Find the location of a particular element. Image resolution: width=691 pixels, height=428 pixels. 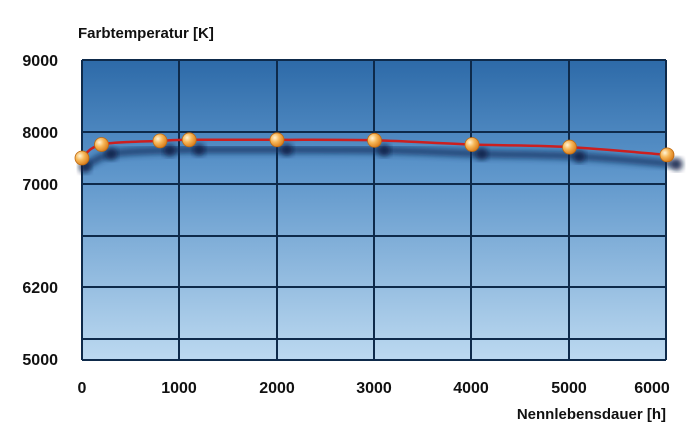

y-tick-label: 6200 is located at coordinates (40, 288).